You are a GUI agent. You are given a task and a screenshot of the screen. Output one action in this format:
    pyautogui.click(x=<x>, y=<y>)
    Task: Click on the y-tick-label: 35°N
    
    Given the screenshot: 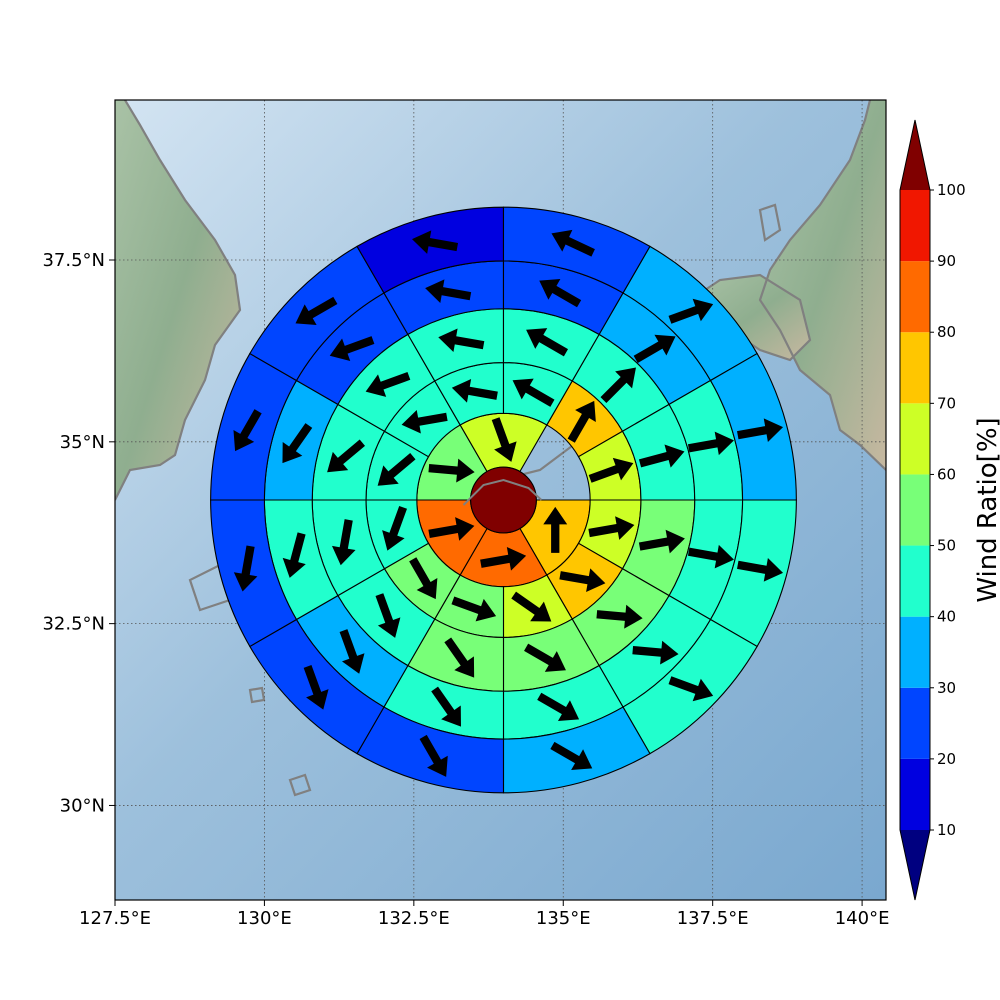 What is the action you would take?
    pyautogui.click(x=82, y=442)
    